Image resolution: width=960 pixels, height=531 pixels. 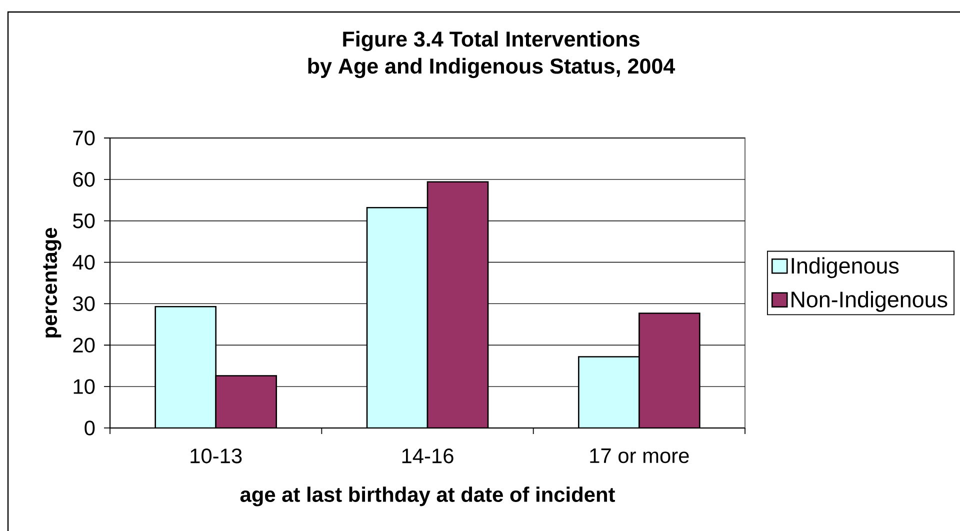 I want to click on y-tick-label: 60, so click(x=84, y=179).